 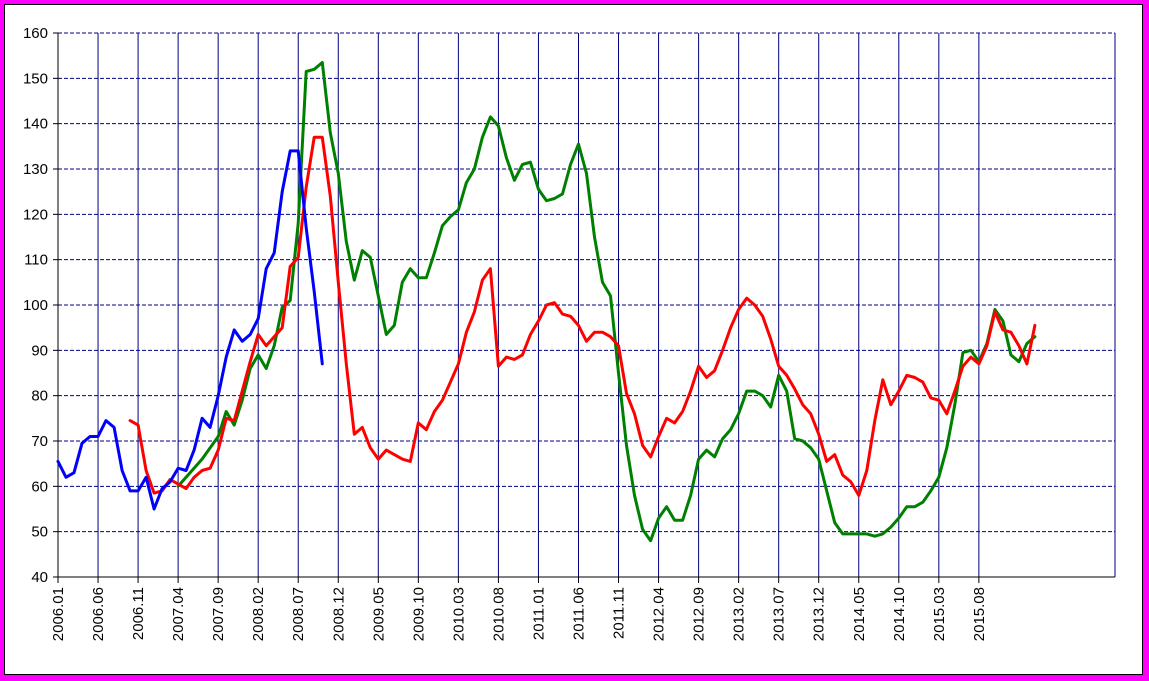 What do you see at coordinates (338, 614) in the screenshot?
I see `x-tick-label: 2008.12` at bounding box center [338, 614].